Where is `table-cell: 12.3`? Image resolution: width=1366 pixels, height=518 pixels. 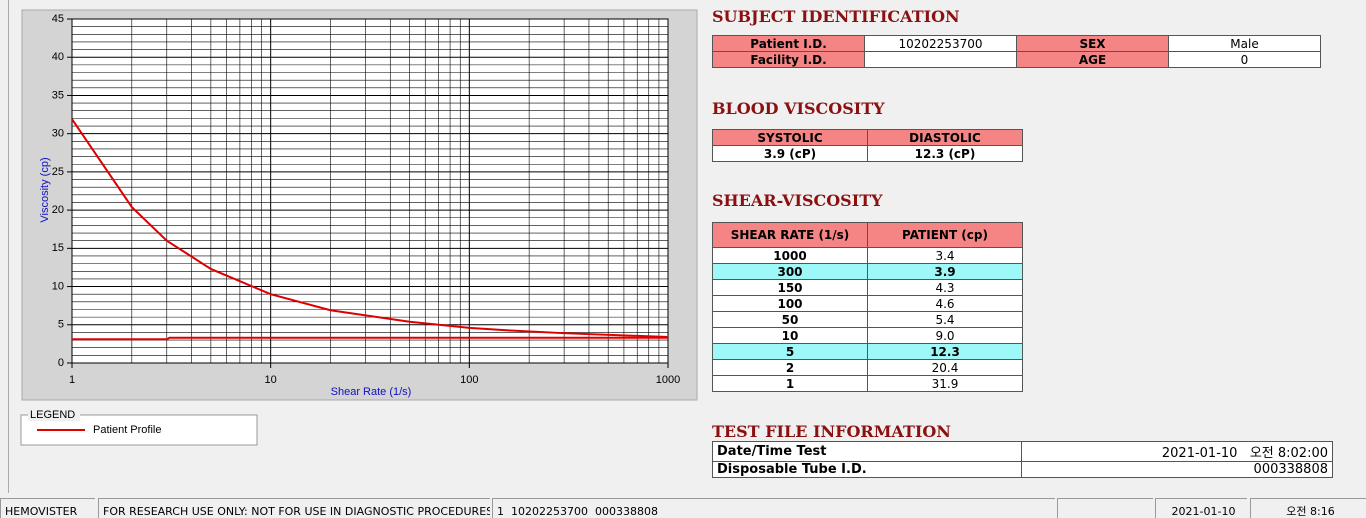 table-cell: 12.3 is located at coordinates (945, 351).